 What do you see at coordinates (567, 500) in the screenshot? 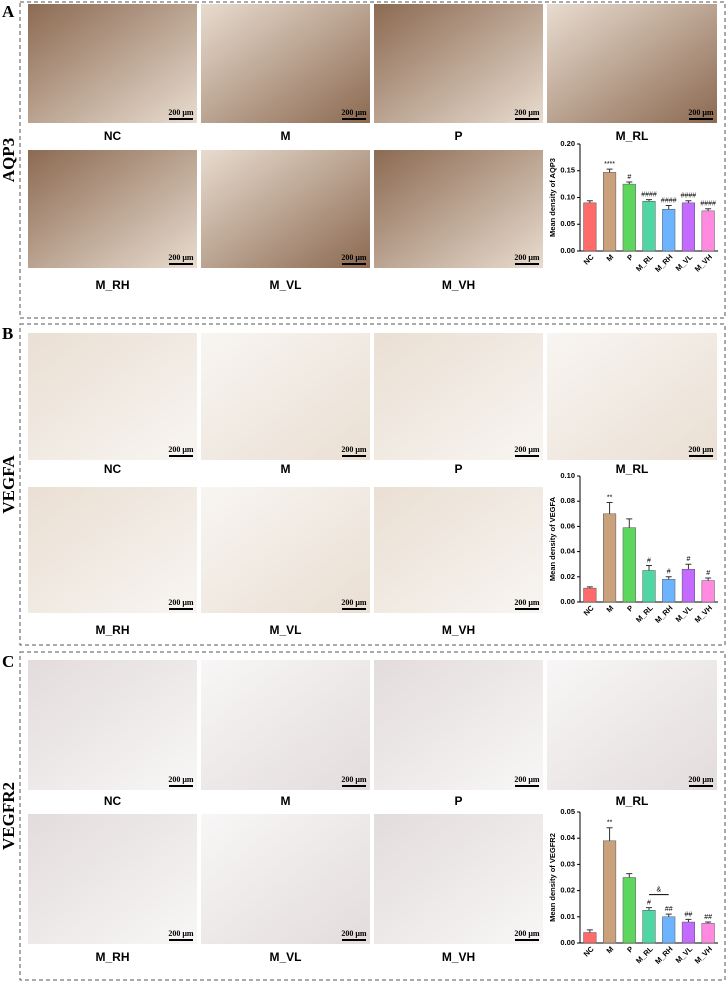
I see `y-tick-label: 0.08` at bounding box center [567, 500].